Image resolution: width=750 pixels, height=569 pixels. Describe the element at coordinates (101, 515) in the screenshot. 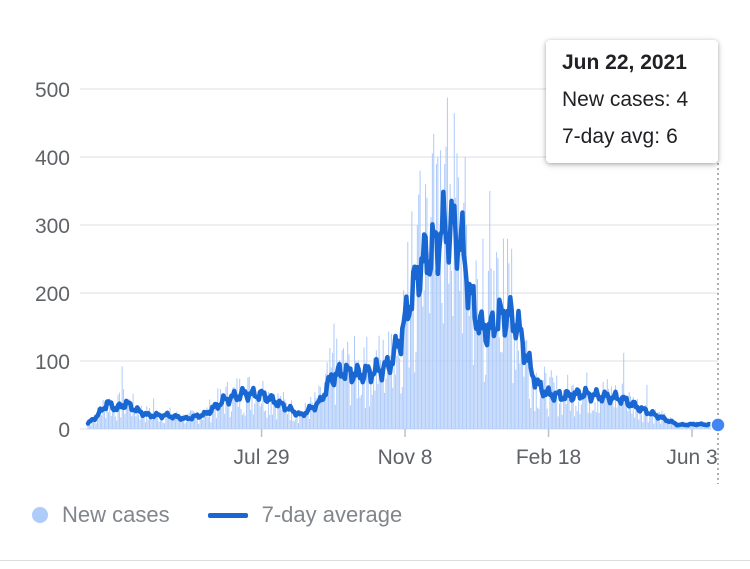

I see `legend-item-new-cases: New cases` at that location.